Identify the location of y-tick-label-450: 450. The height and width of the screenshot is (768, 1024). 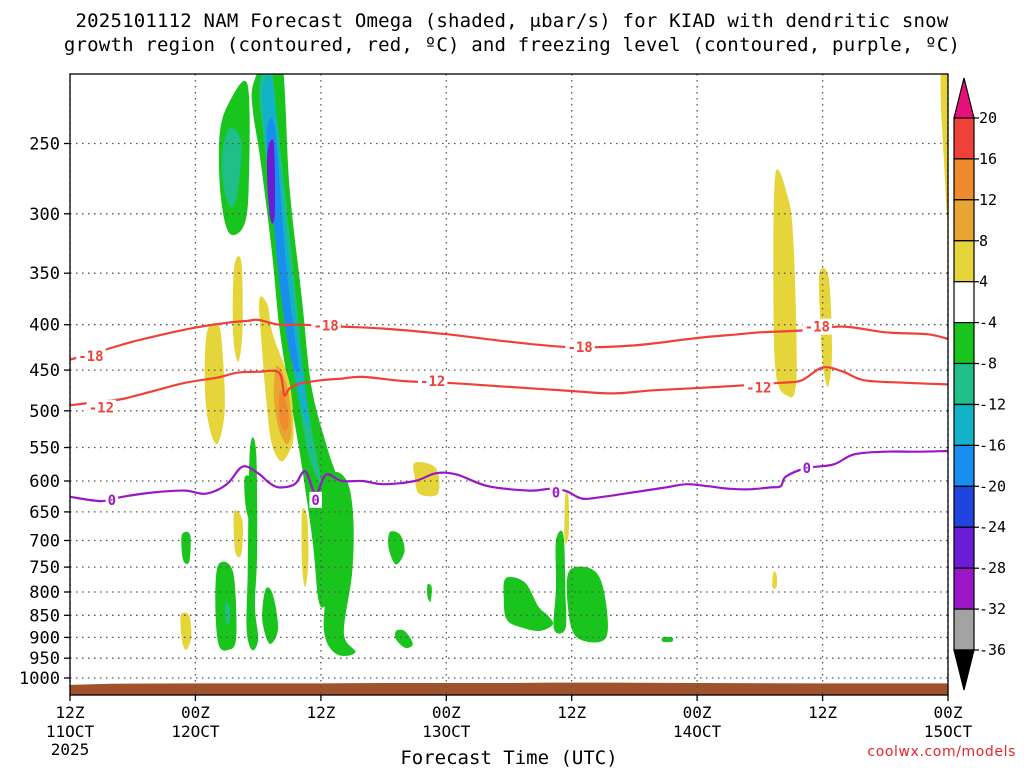
(44, 371).